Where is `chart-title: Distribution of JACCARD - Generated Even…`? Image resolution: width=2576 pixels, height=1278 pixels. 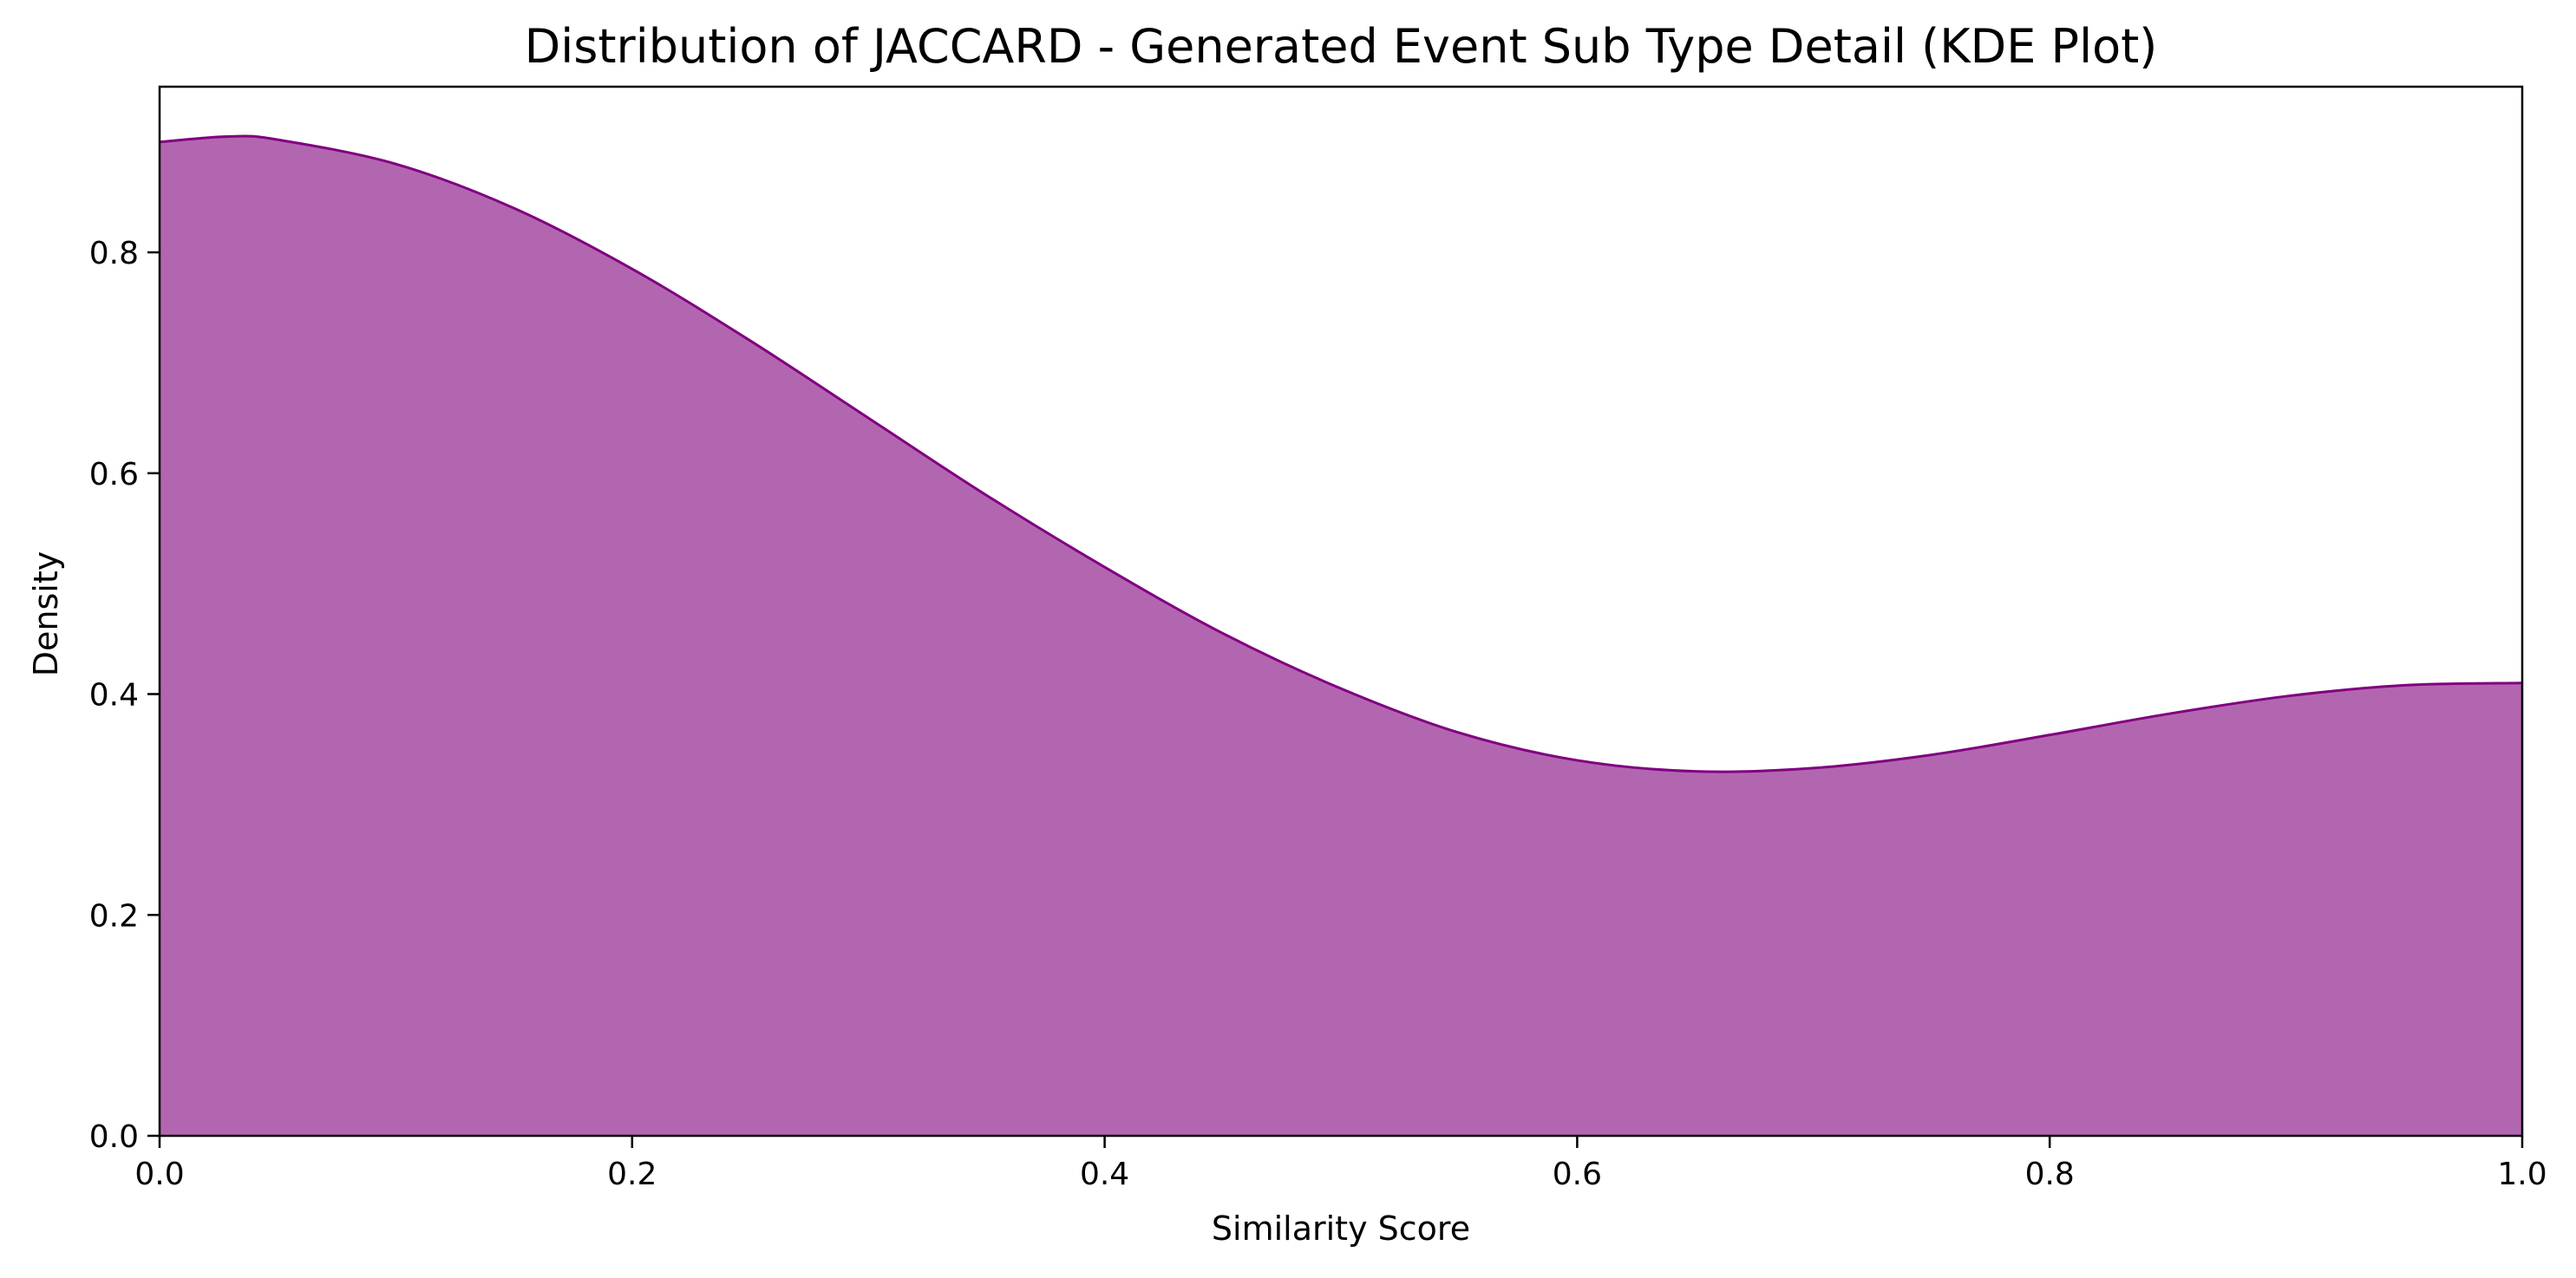 chart-title: Distribution of JACCARD - Generated Even… is located at coordinates (1341, 46).